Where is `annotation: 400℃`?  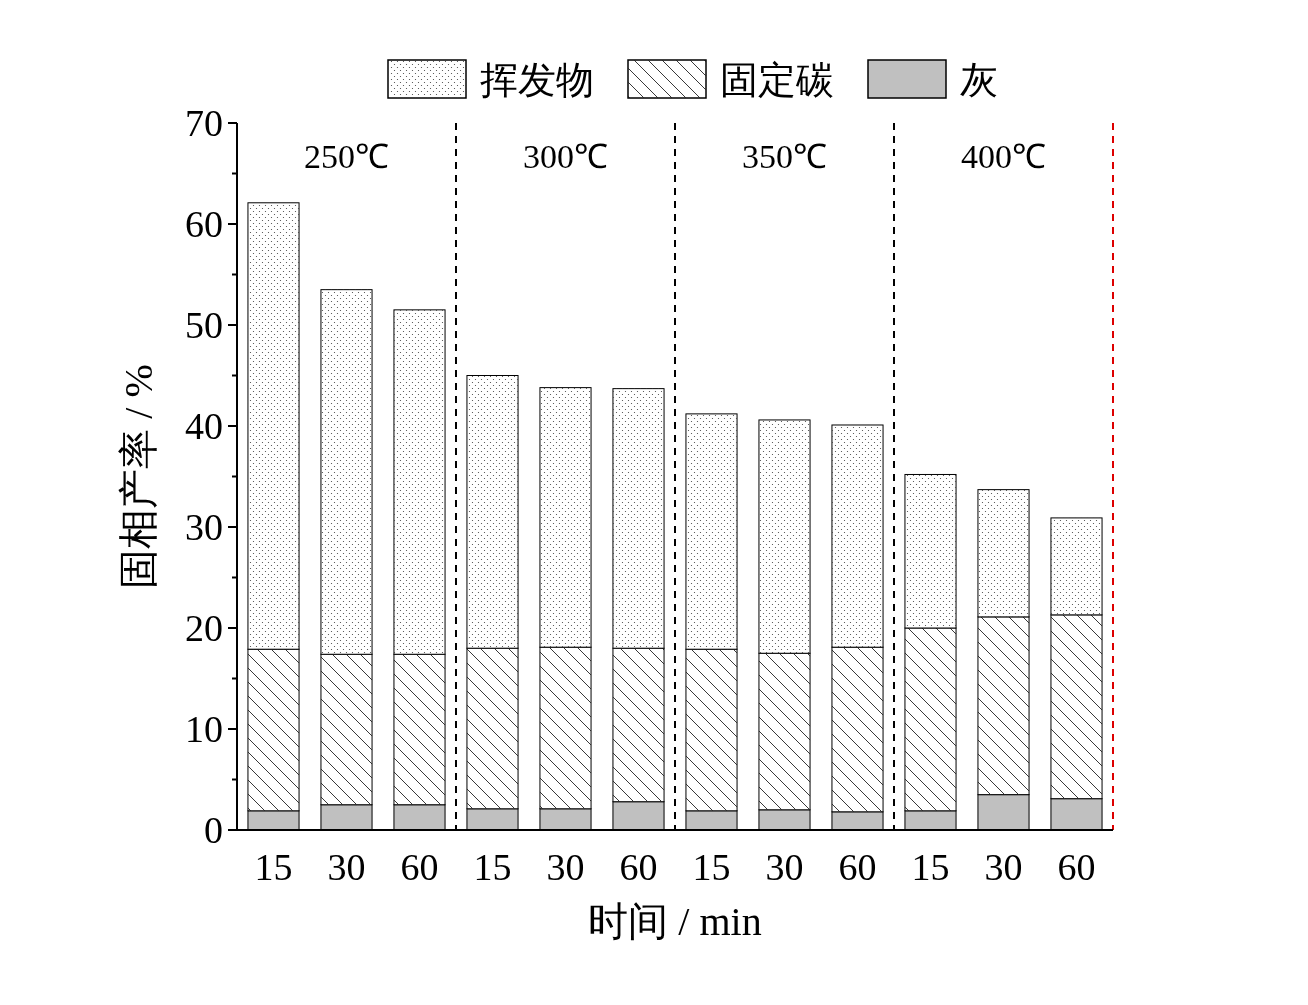
annotation: 400℃ is located at coordinates (1003, 156).